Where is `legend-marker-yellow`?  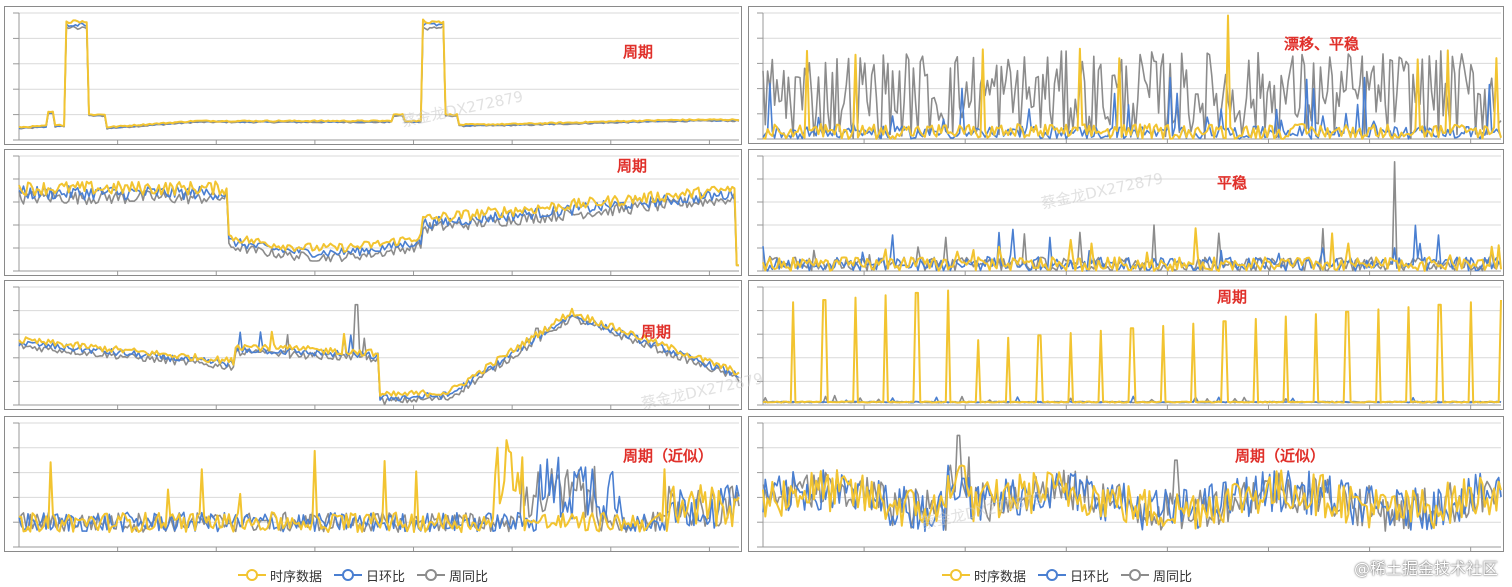 legend-marker-yellow is located at coordinates (252, 575).